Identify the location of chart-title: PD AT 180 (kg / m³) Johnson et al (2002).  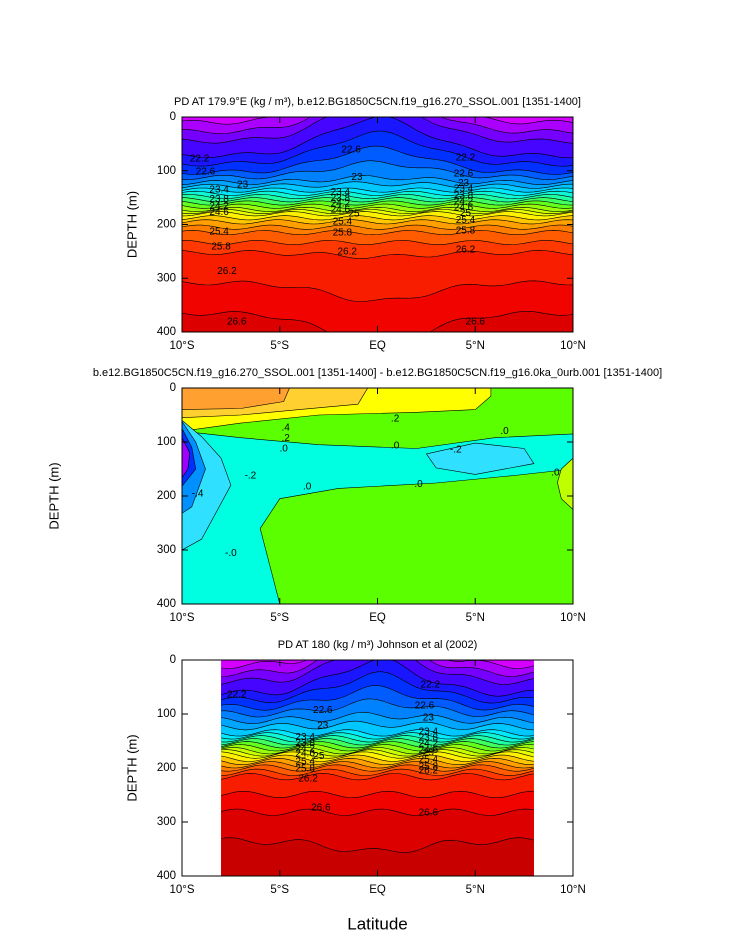
(378, 645).